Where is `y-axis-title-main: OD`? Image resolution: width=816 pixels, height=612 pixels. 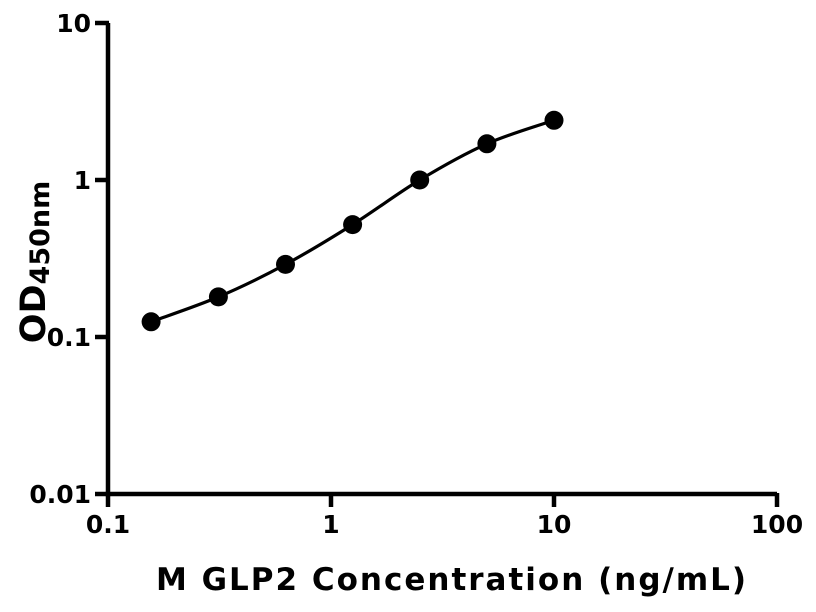
y-axis-title-main: OD is located at coordinates (34, 313).